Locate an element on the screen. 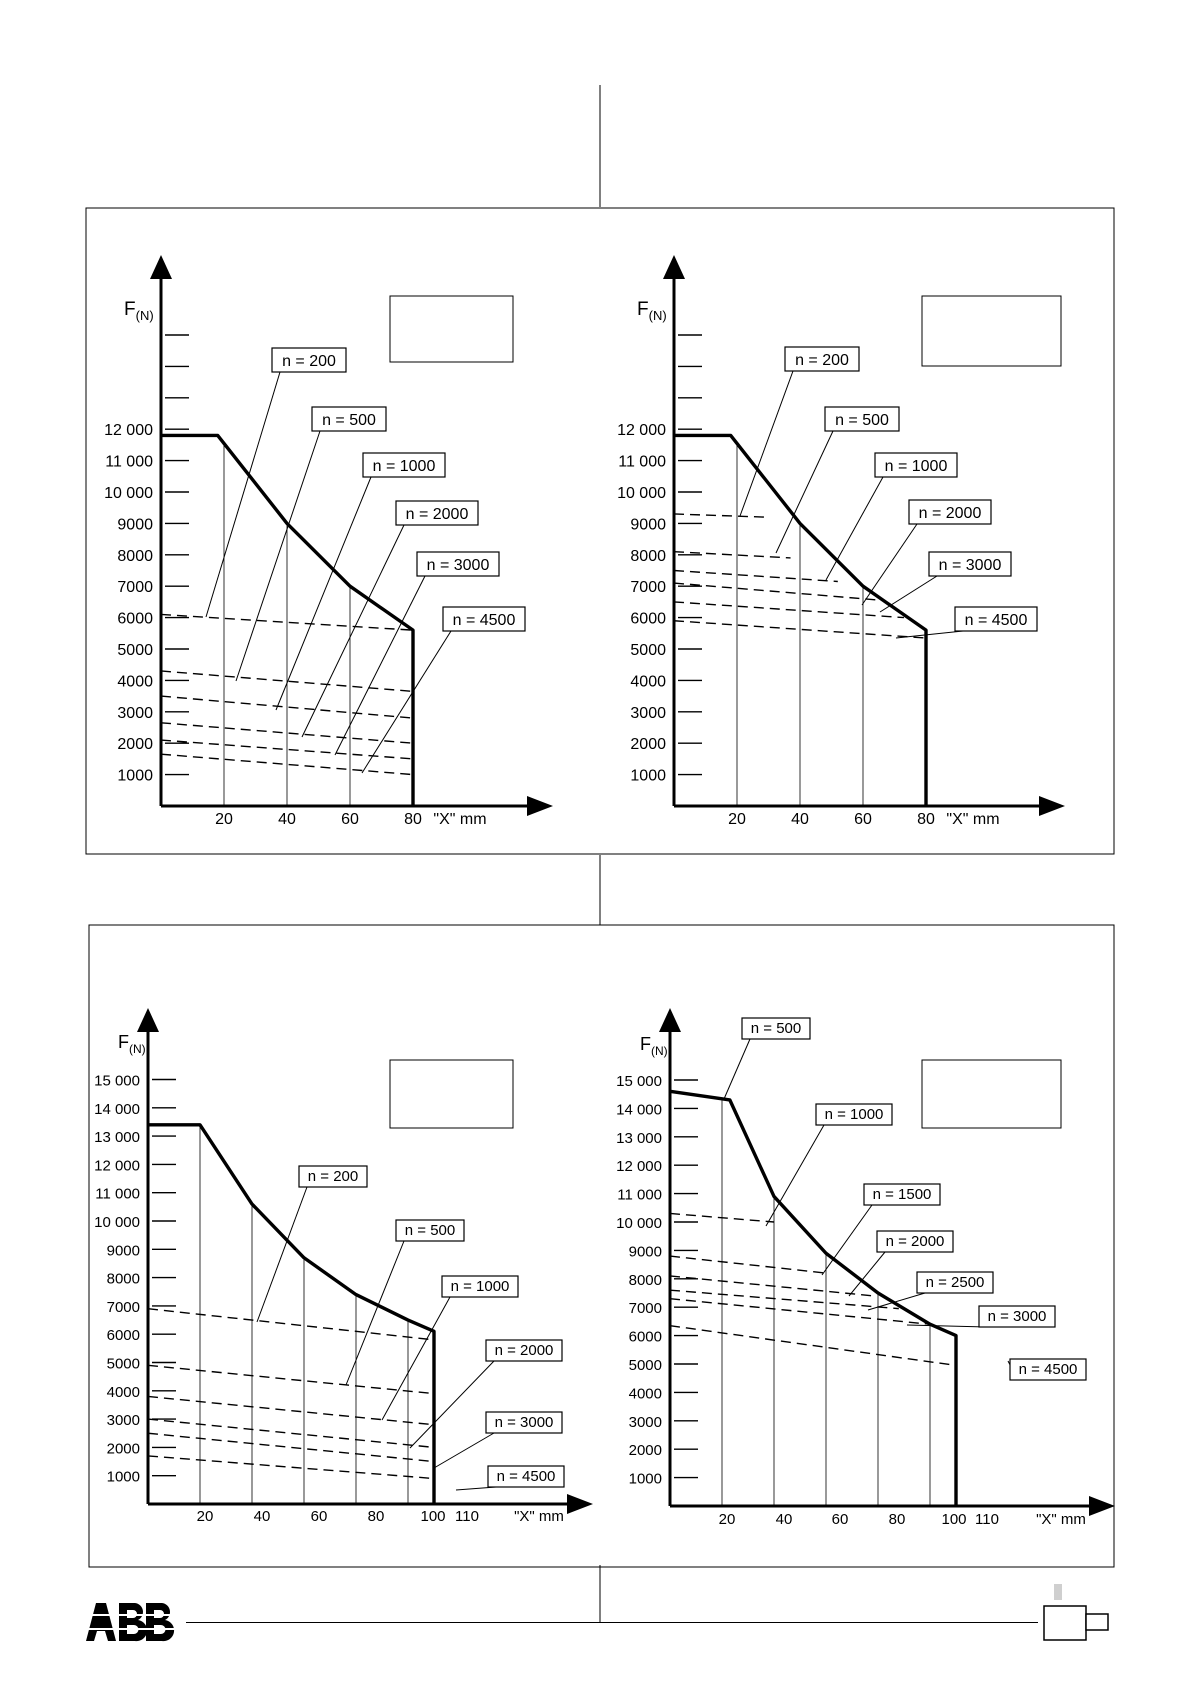  y-axis-arrow is located at coordinates (670, 1020).